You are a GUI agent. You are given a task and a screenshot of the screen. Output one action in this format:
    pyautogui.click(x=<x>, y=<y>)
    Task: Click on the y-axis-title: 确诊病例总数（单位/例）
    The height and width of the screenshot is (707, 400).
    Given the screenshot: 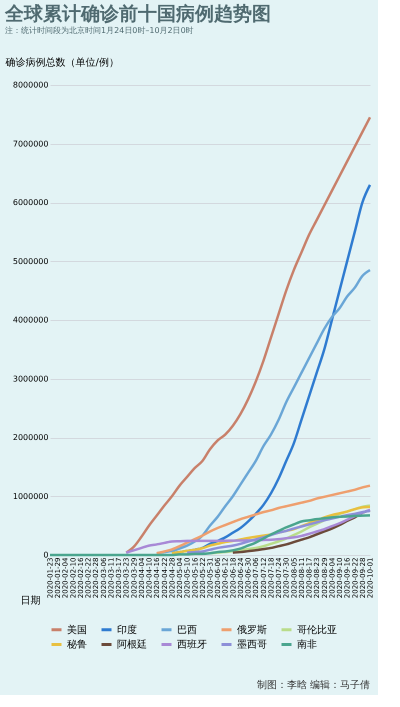 What is the action you would take?
    pyautogui.click(x=61, y=62)
    